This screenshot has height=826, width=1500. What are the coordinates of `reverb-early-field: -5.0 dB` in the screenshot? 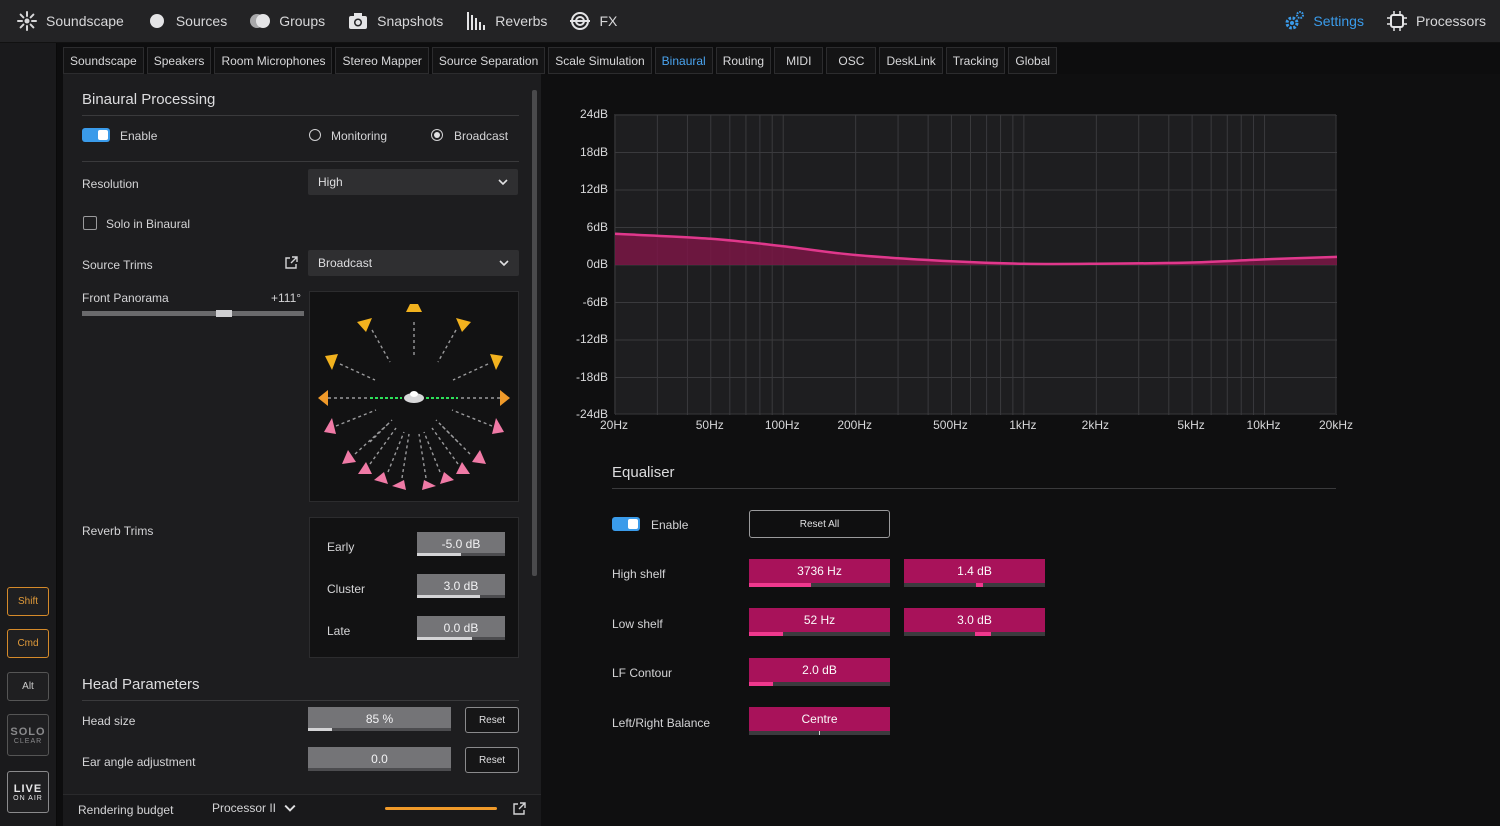 It's located at (461, 544).